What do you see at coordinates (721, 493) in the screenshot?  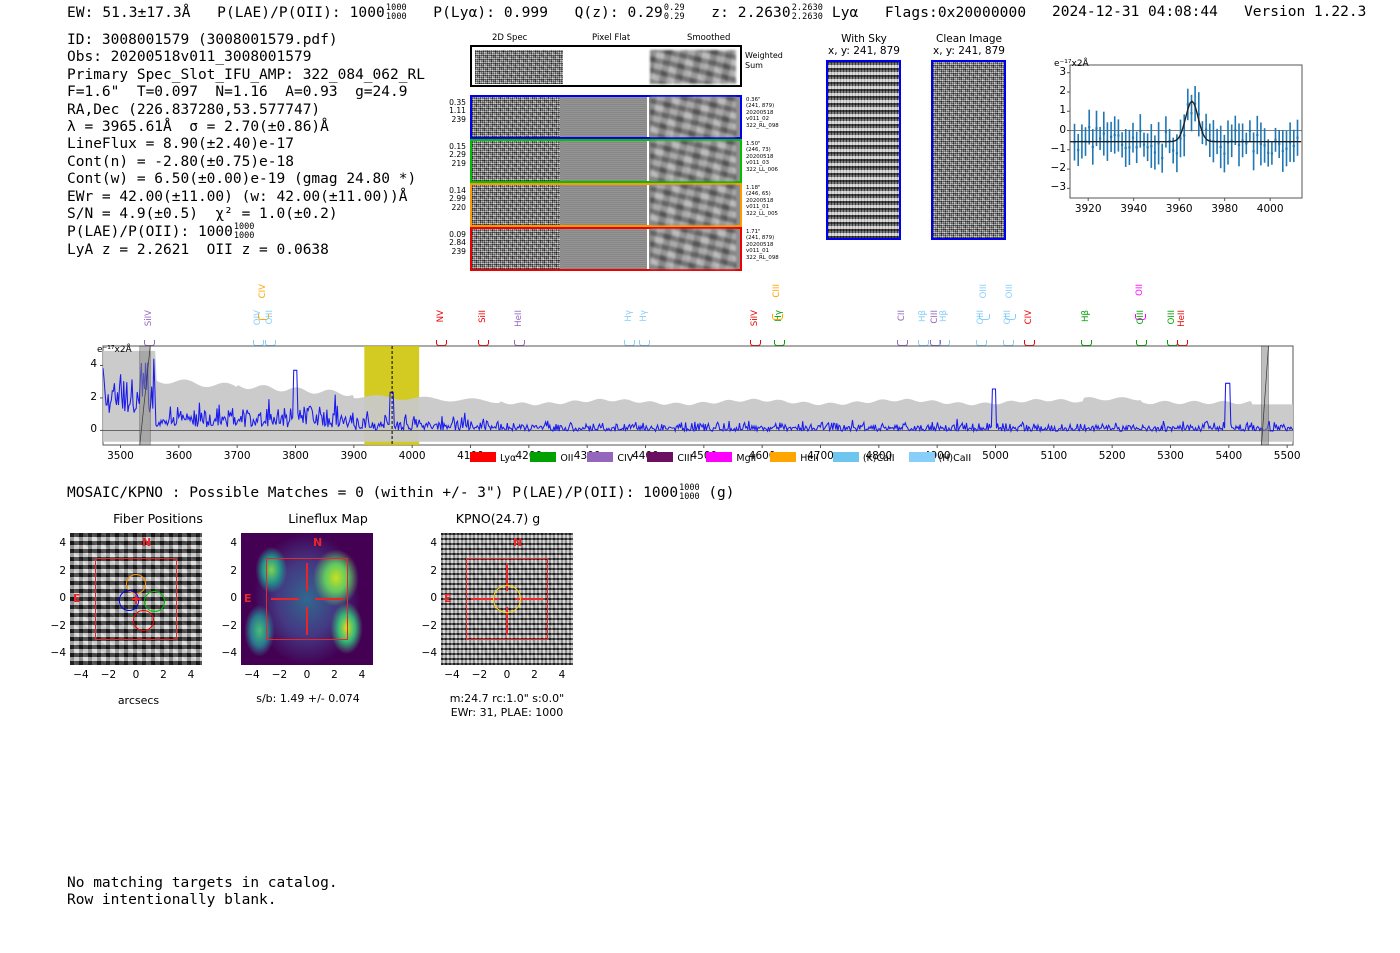 I see `mosaic-heading-filter: (g)` at bounding box center [721, 493].